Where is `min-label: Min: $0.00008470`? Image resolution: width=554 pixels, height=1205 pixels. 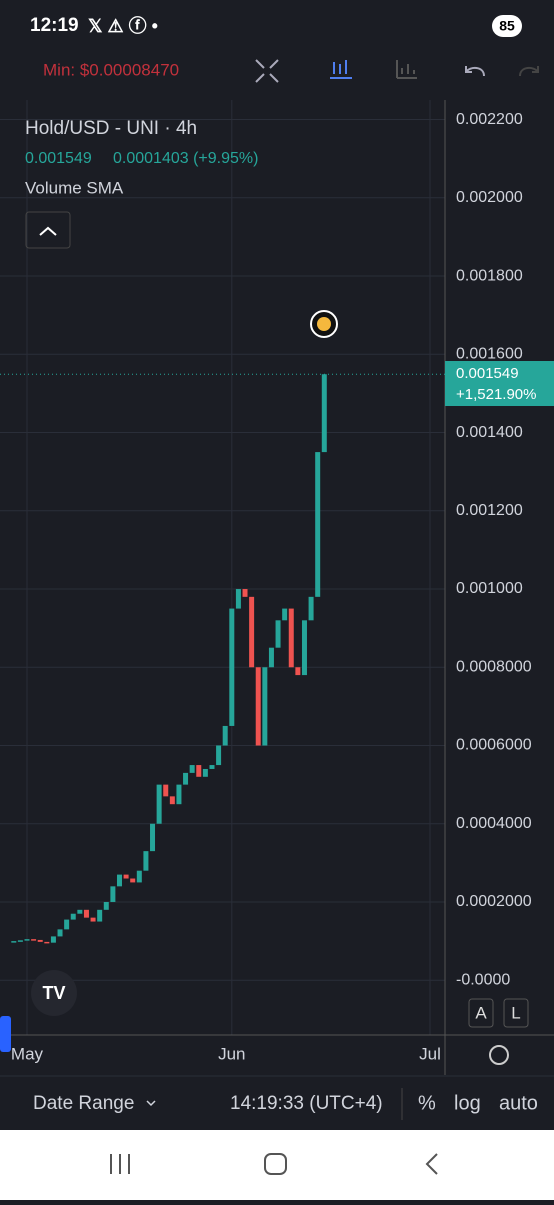 min-label: Min: $0.00008470 is located at coordinates (111, 69).